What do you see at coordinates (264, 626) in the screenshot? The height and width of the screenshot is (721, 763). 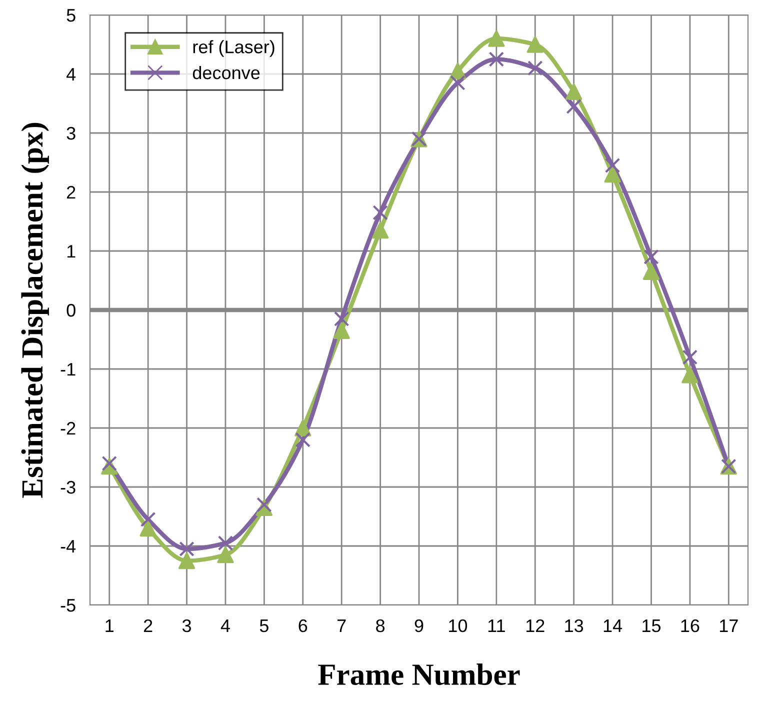 I see `x-tick-label: 5` at bounding box center [264, 626].